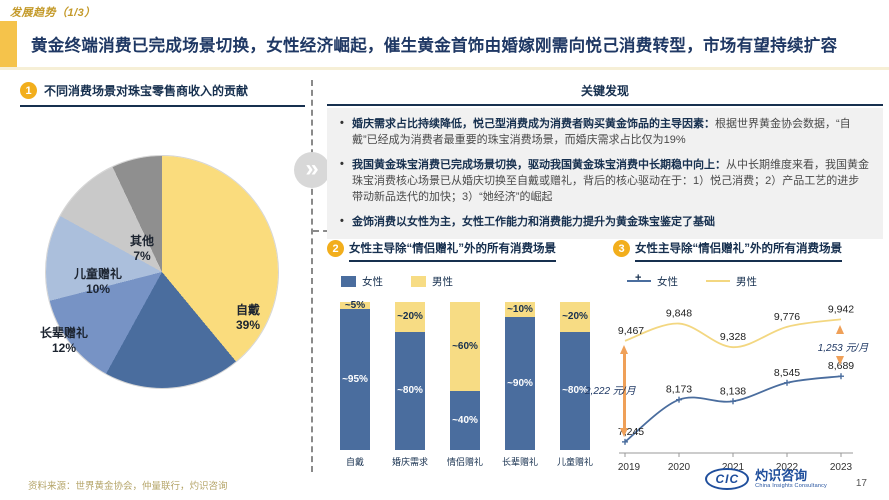  Describe the element at coordinates (146, 91) in the screenshot. I see `pie-section-title: 不同消费场景对珠宝零售商收入的贡献` at that location.